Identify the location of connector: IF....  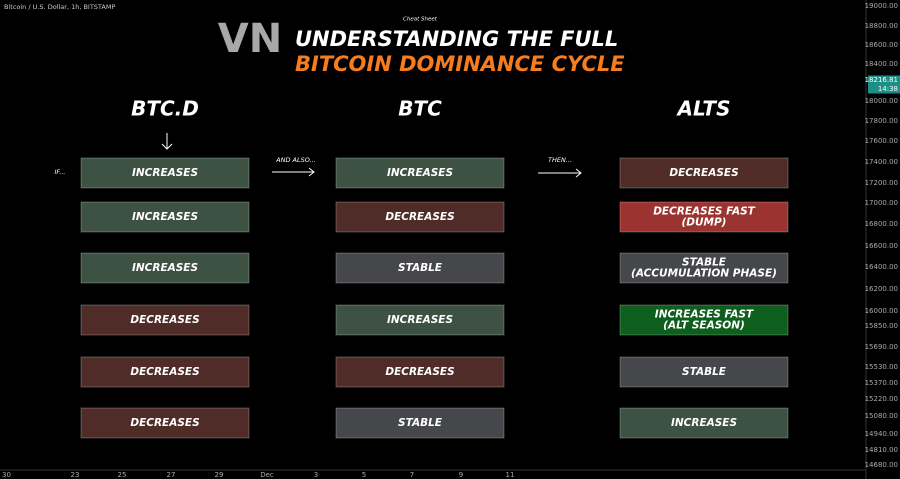
(59, 172).